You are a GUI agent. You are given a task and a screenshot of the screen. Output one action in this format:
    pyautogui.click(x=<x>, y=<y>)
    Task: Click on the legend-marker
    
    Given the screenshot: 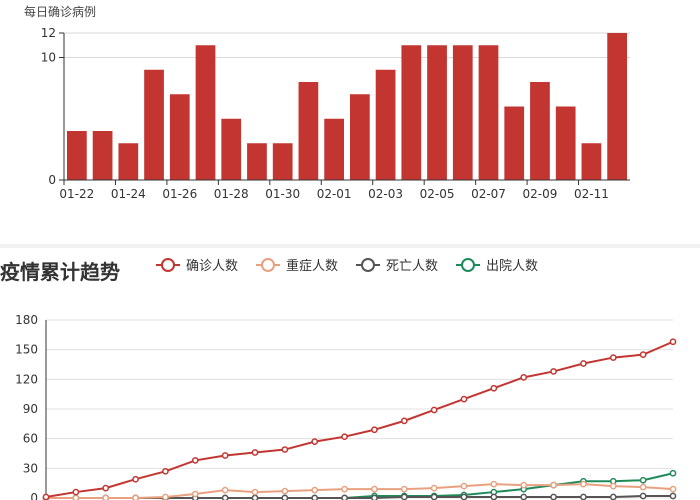 What is the action you would take?
    pyautogui.click(x=468, y=265)
    